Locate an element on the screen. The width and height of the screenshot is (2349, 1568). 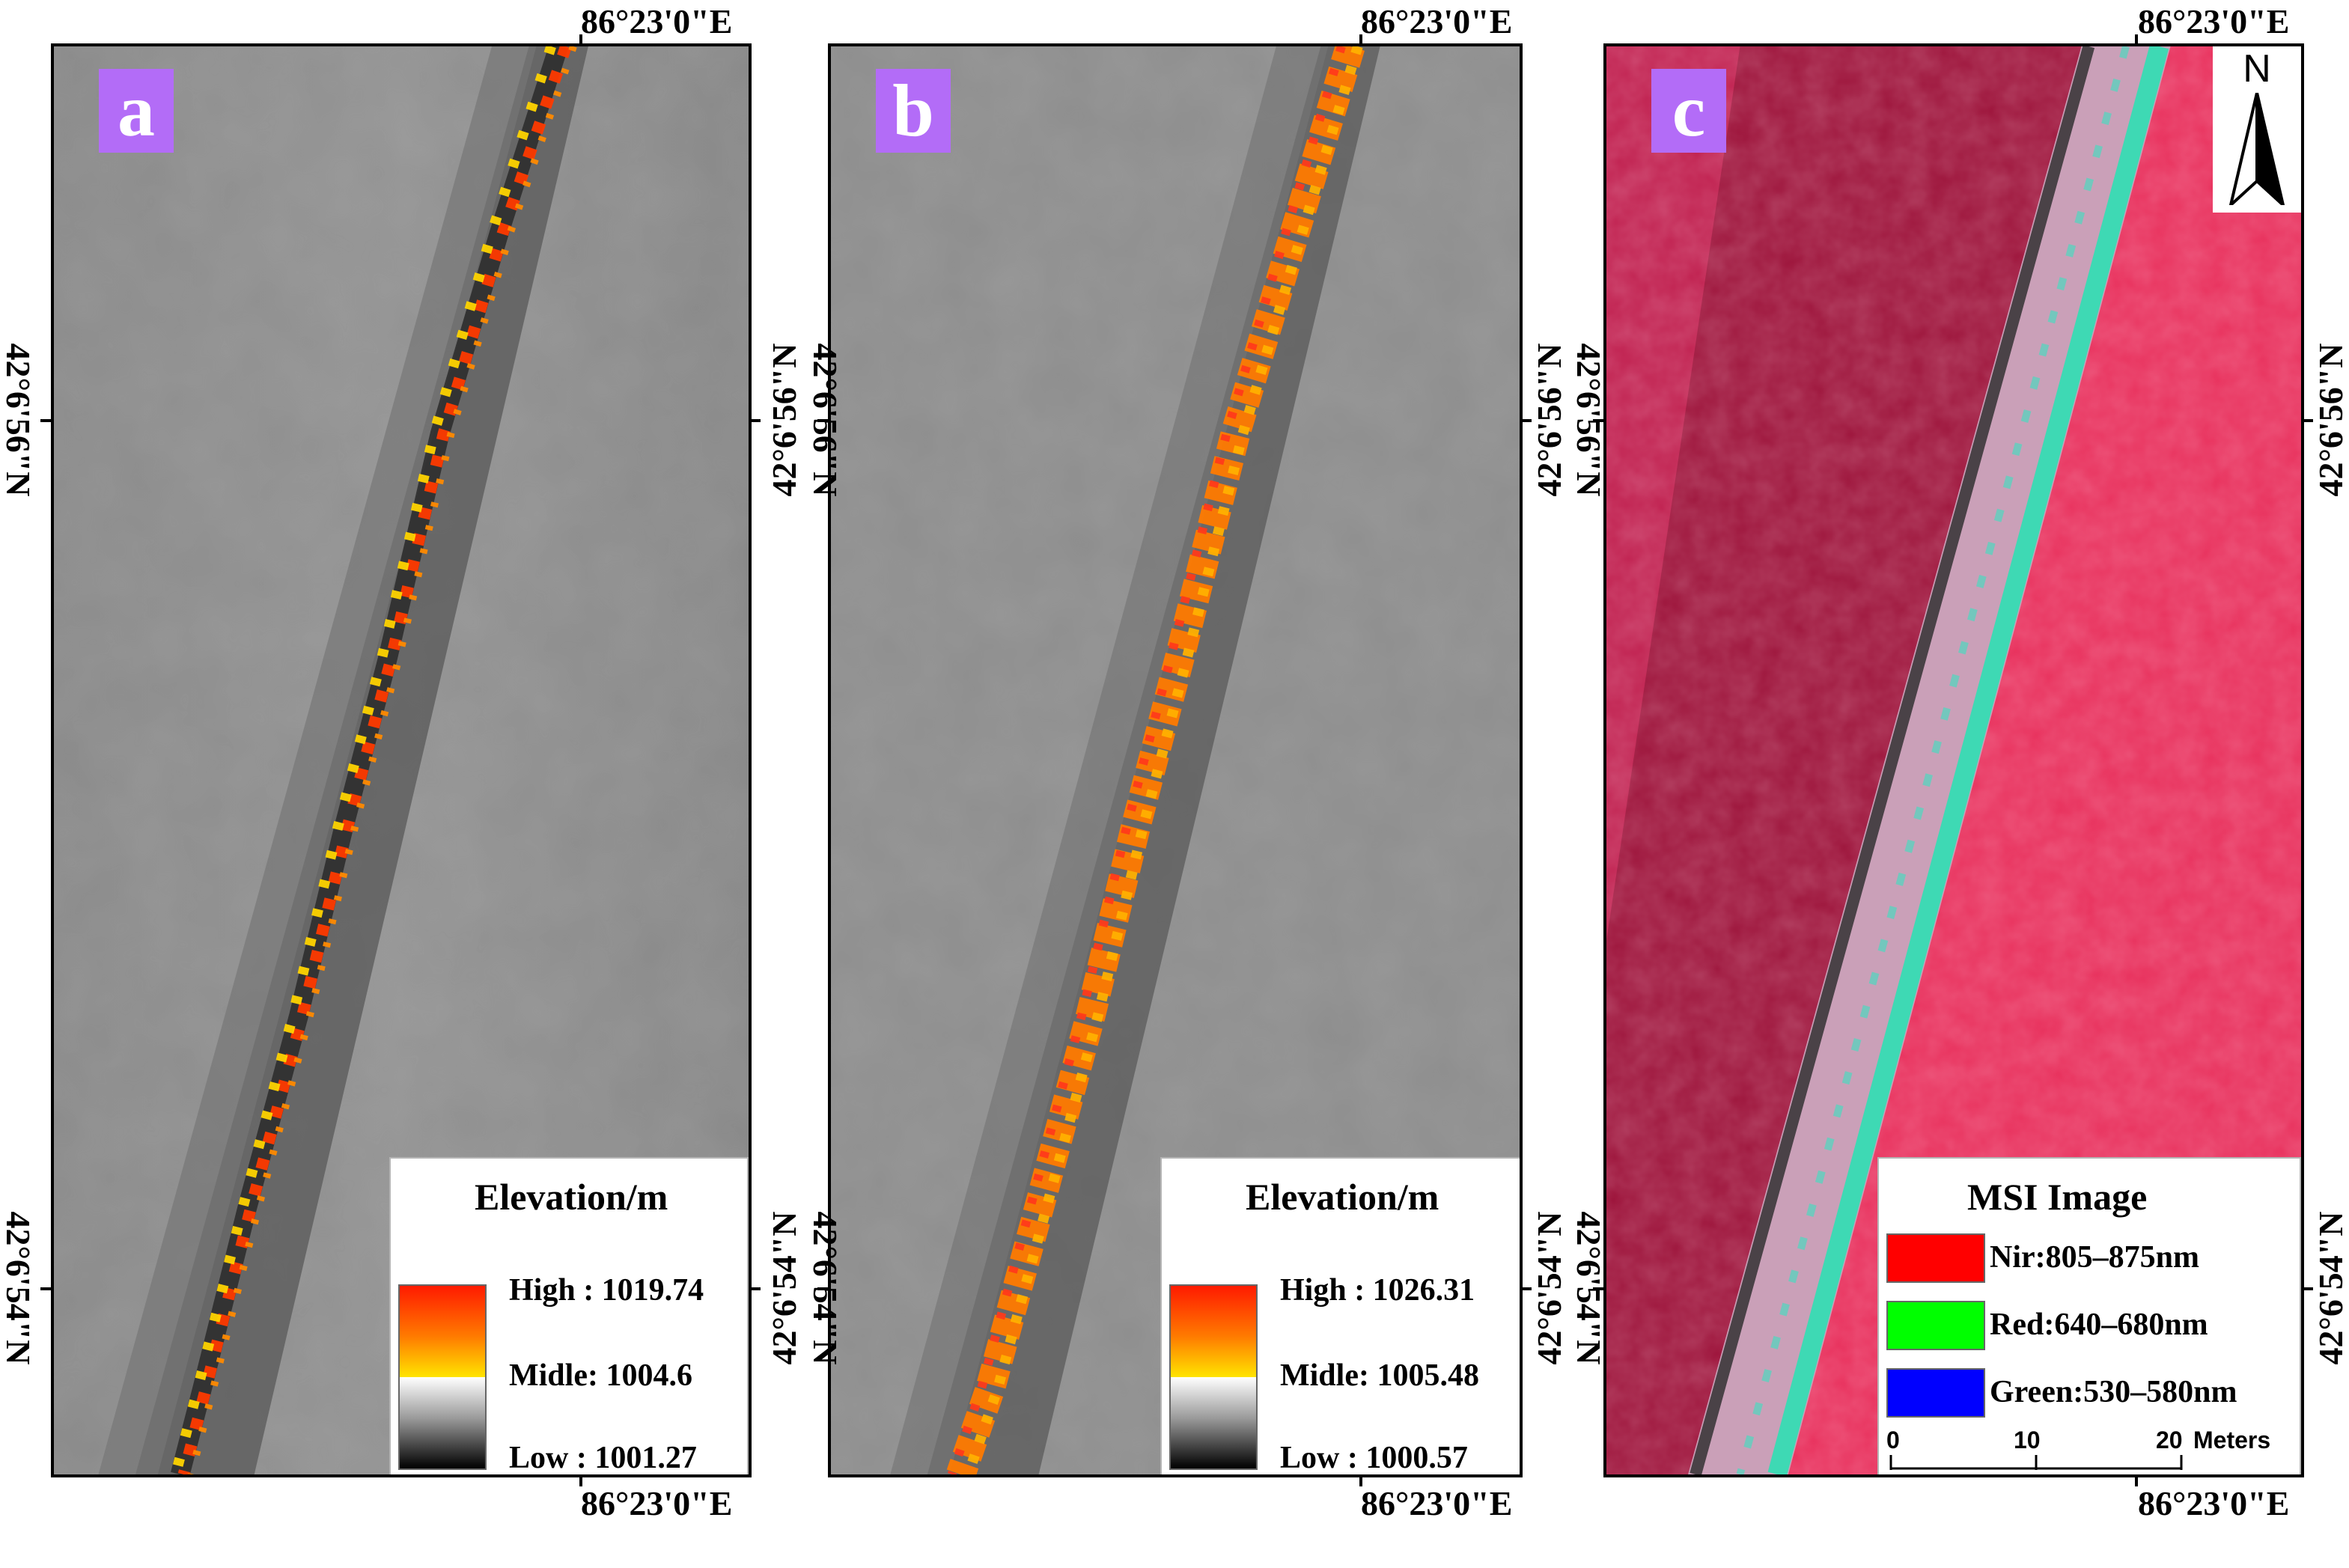
legend-title-b: Elevation/m is located at coordinates (1342, 1197).